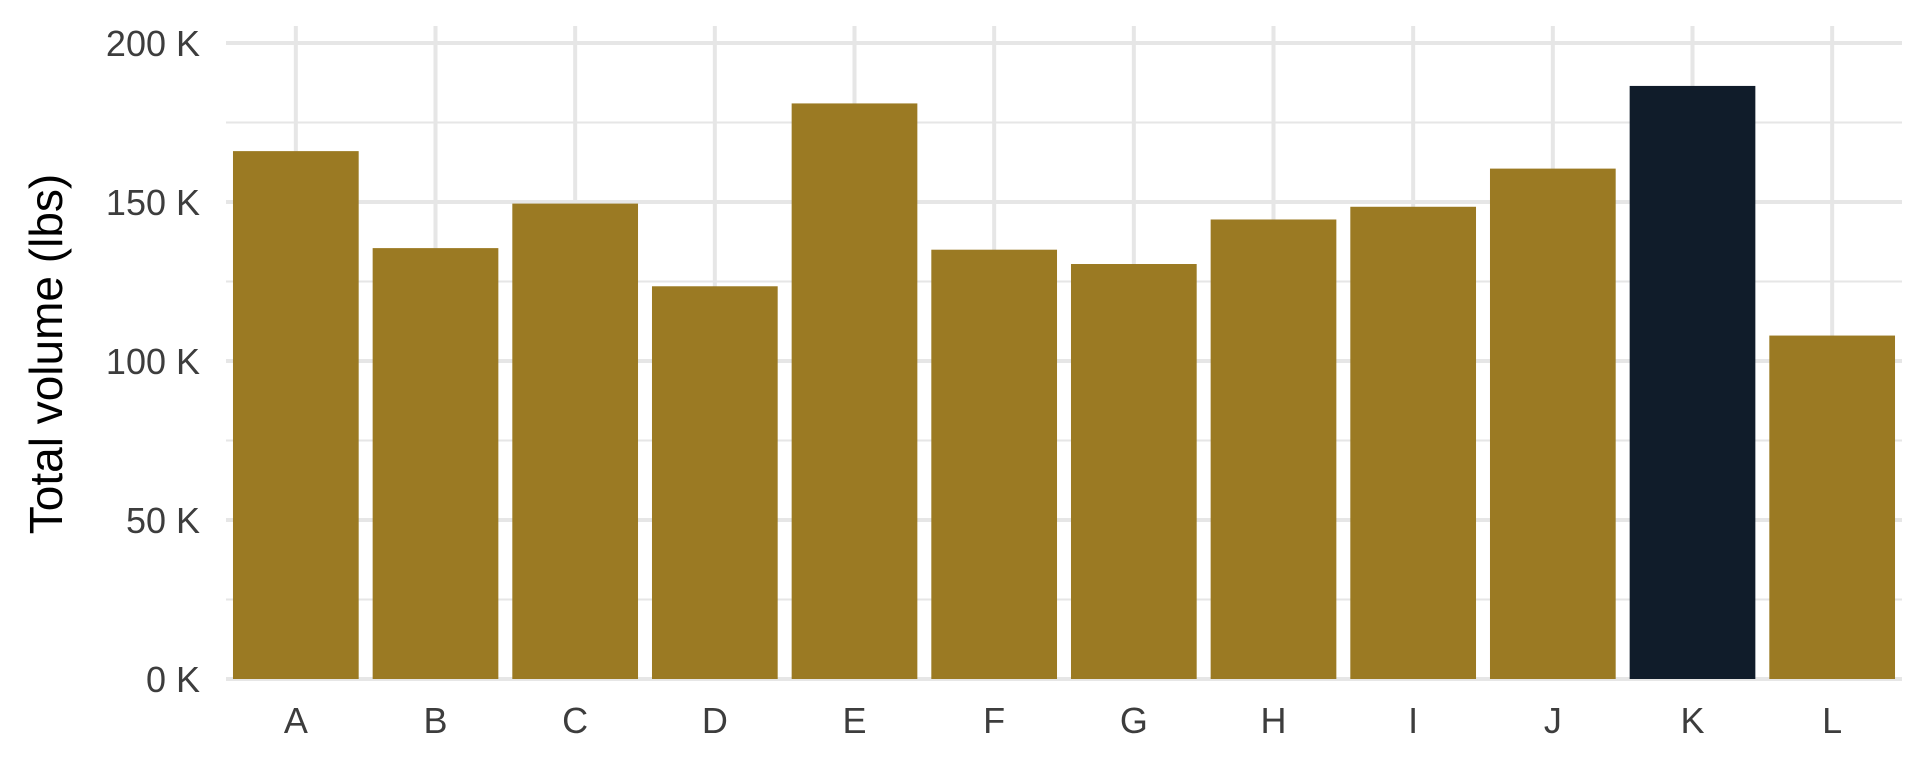  Describe the element at coordinates (1553, 720) in the screenshot. I see `x-tick-label: J` at that location.